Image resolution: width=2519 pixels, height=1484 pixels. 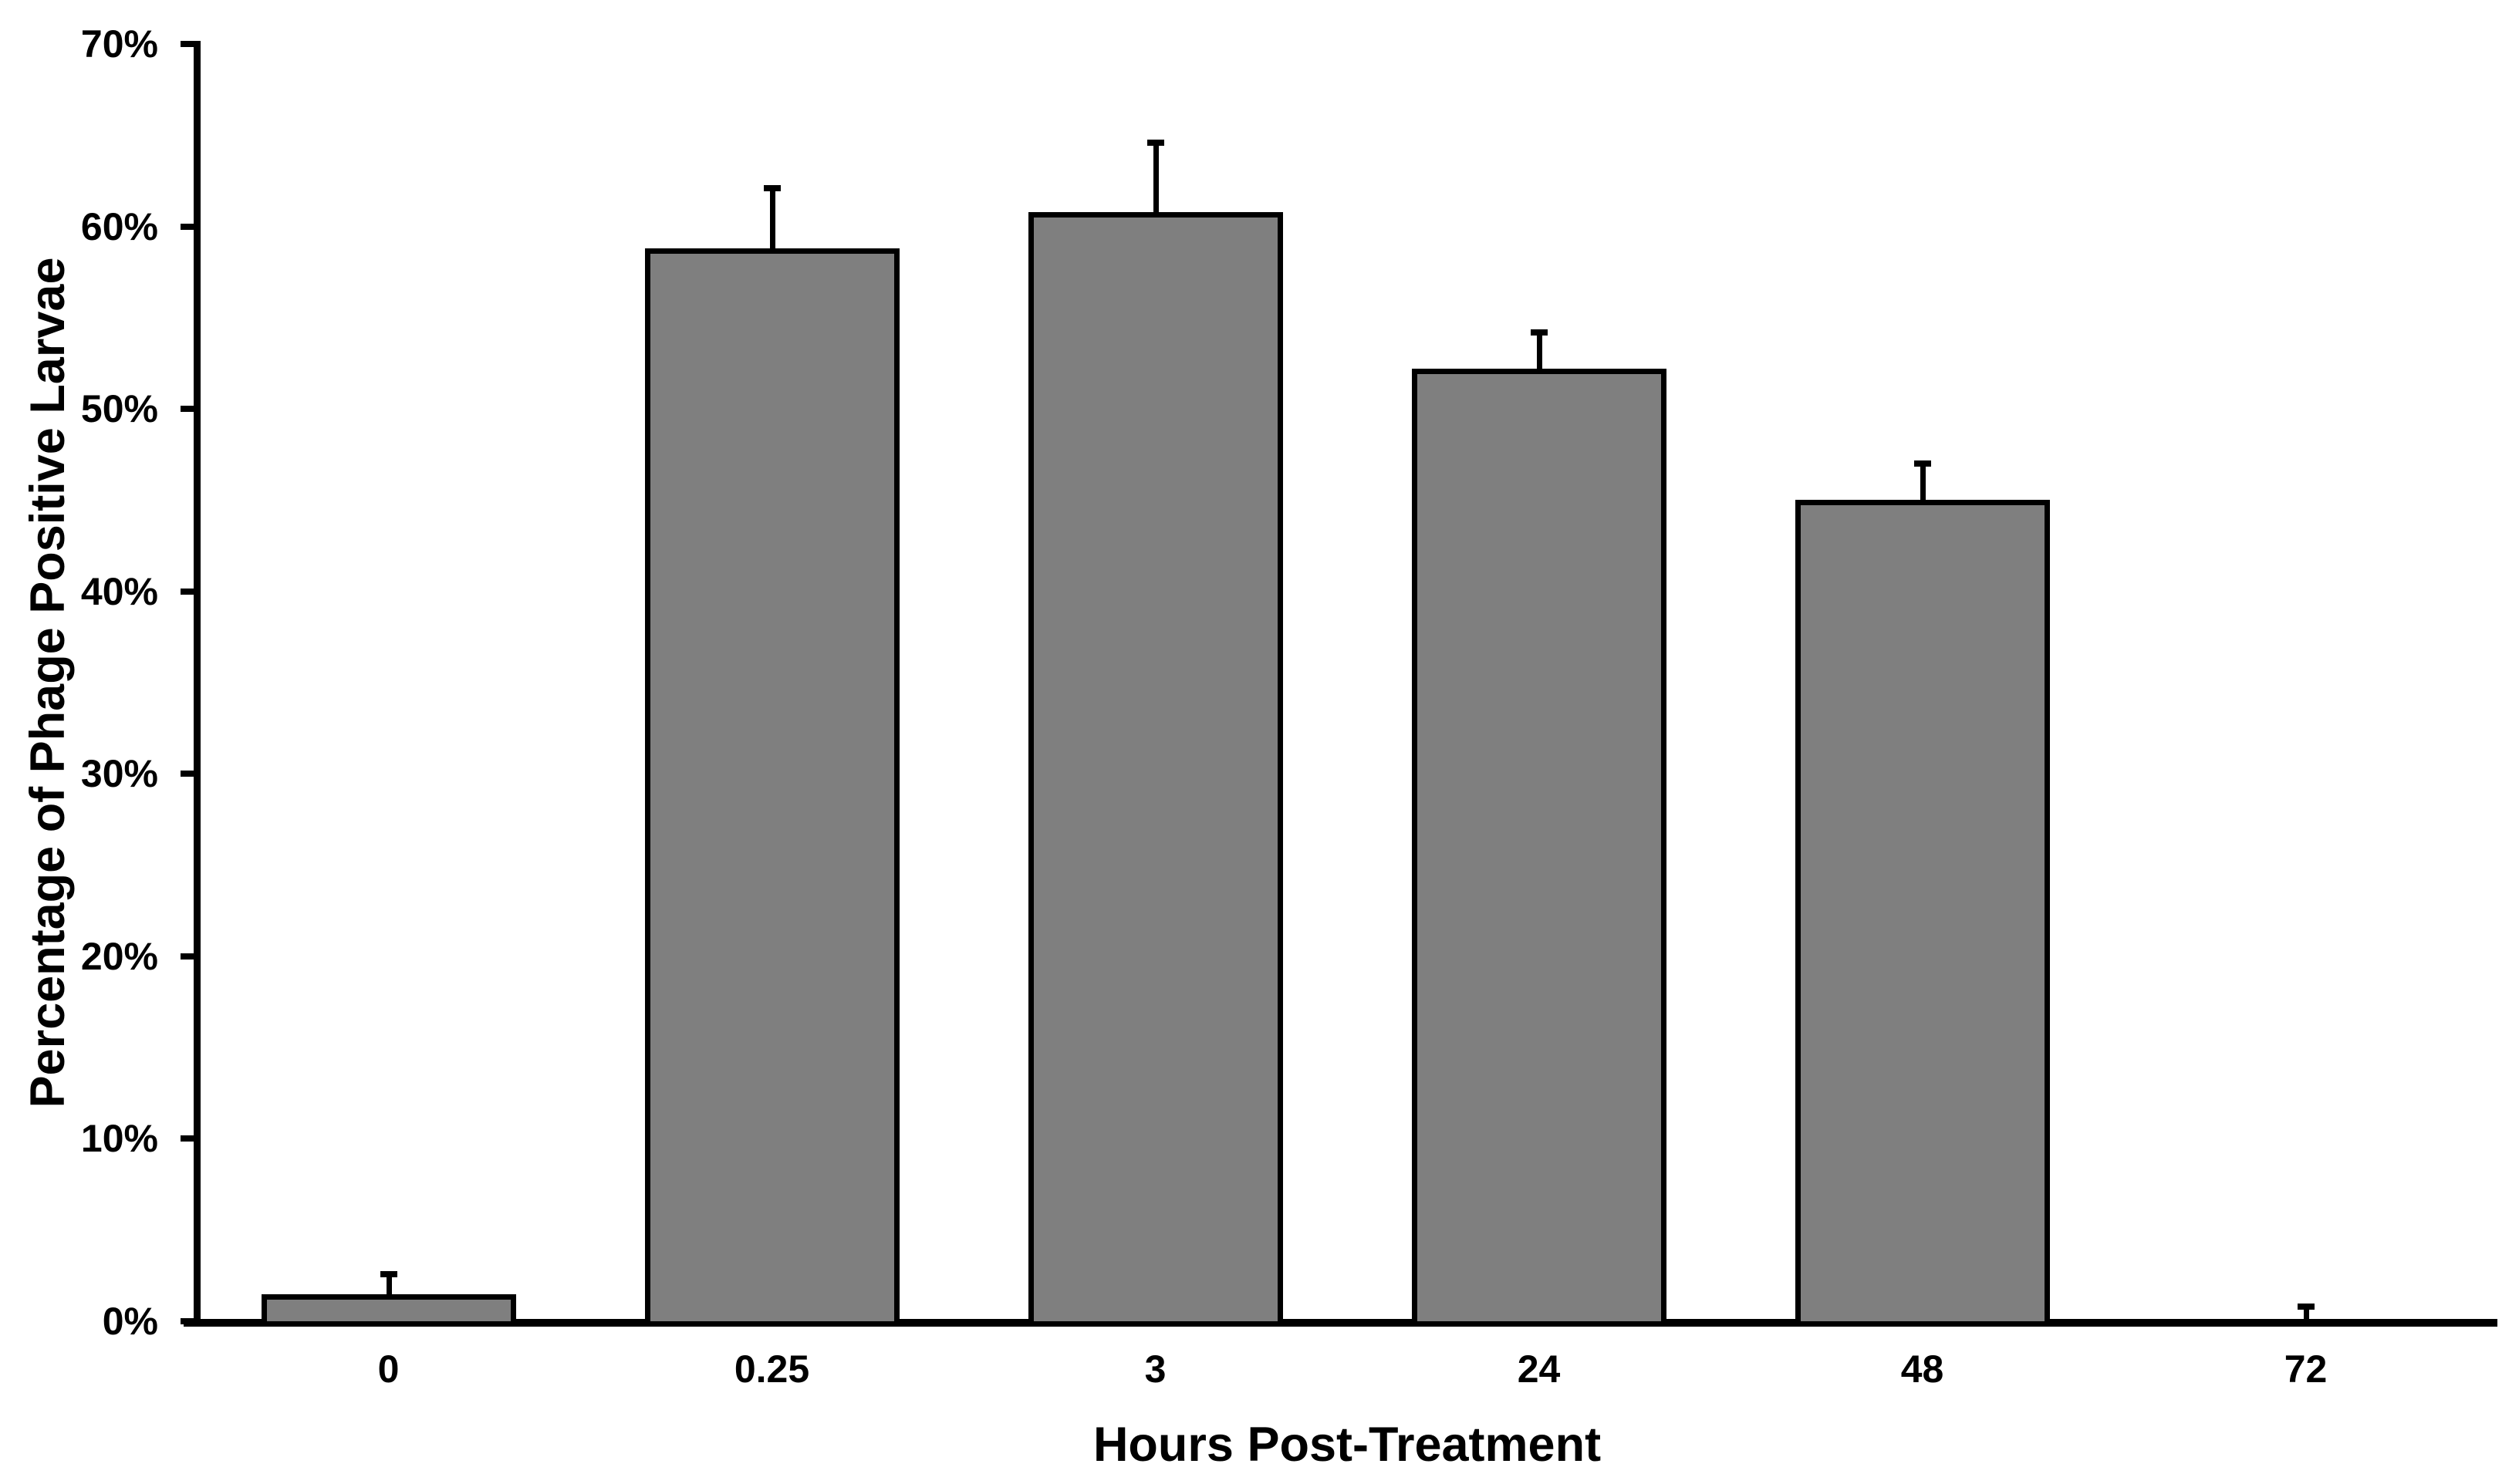 I want to click on y-axis-line, so click(x=197, y=681).